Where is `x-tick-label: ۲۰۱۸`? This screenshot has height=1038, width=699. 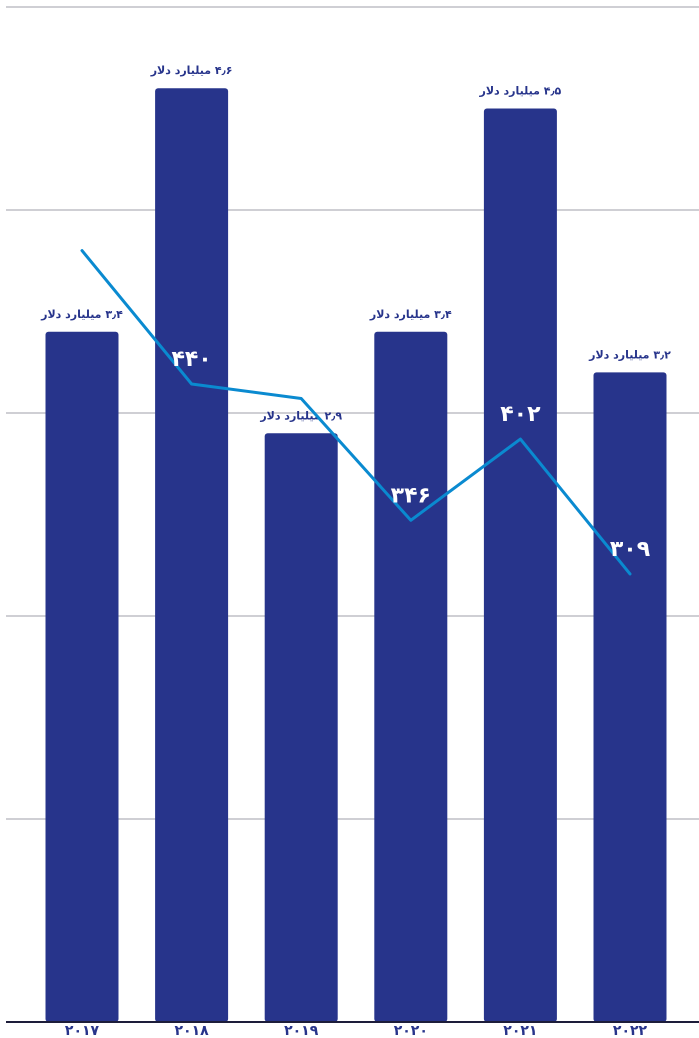 x-tick-label: ۲۰۱۸ is located at coordinates (192, 1030).